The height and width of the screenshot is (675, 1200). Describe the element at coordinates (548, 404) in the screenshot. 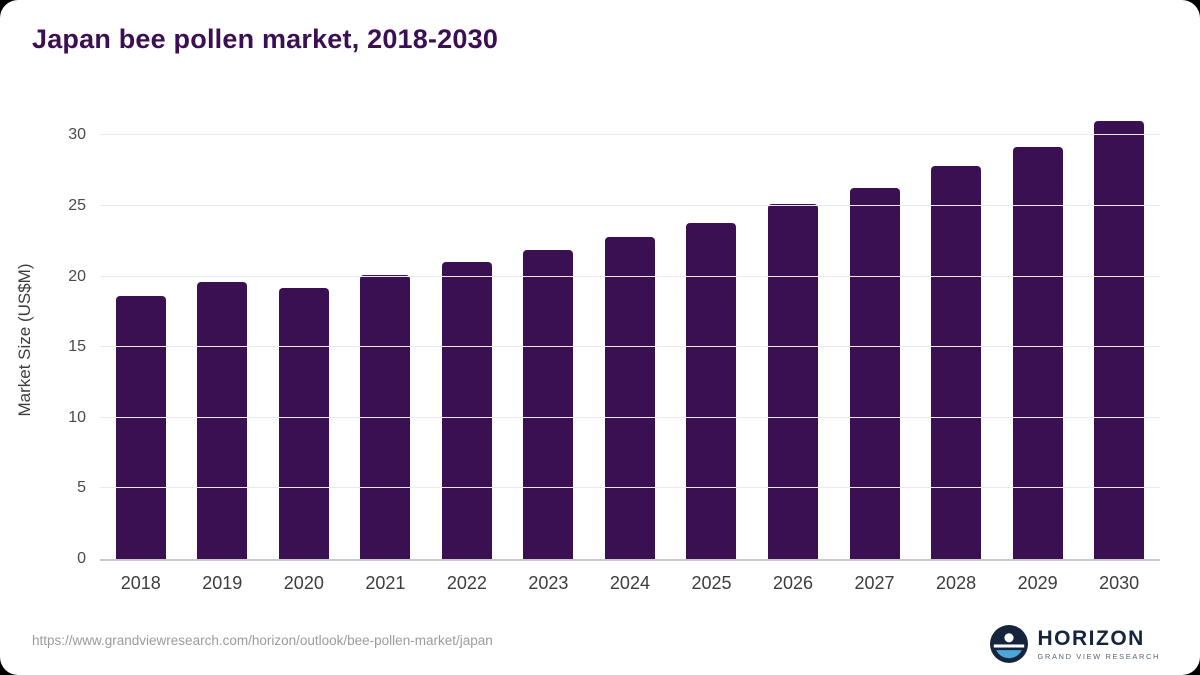

I see `bar-2023` at that location.